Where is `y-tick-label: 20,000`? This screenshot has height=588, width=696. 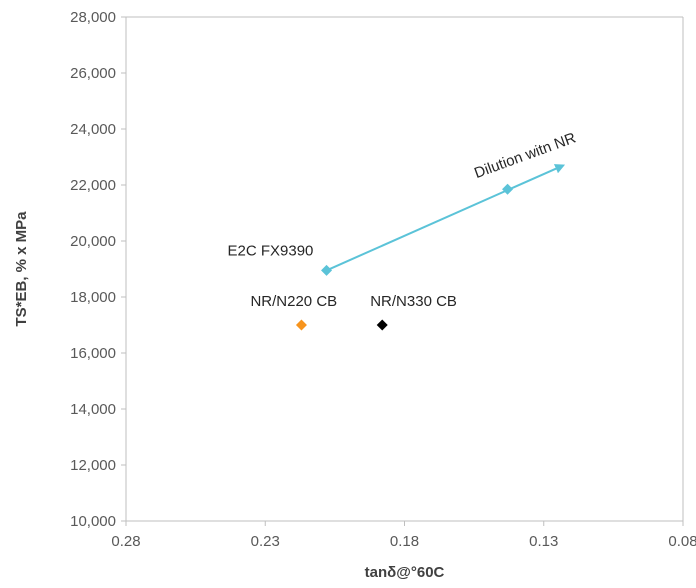
y-tick-label: 20,000 is located at coordinates (93, 241).